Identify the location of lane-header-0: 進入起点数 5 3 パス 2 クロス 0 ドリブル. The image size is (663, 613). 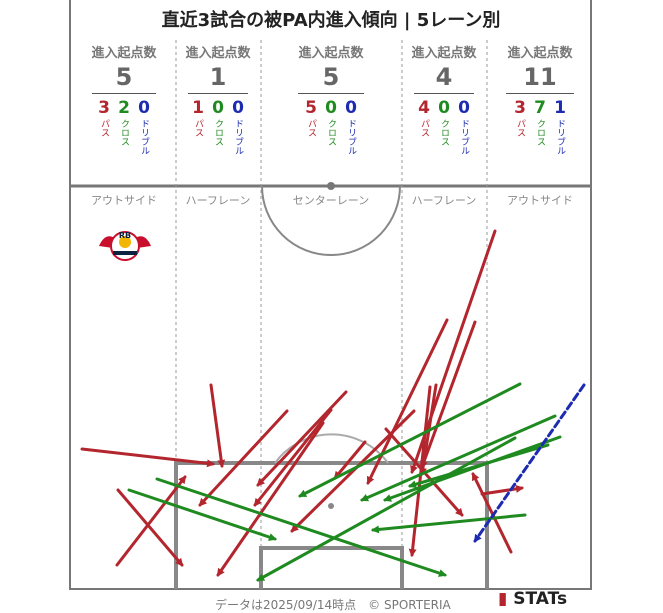
(124, 98).